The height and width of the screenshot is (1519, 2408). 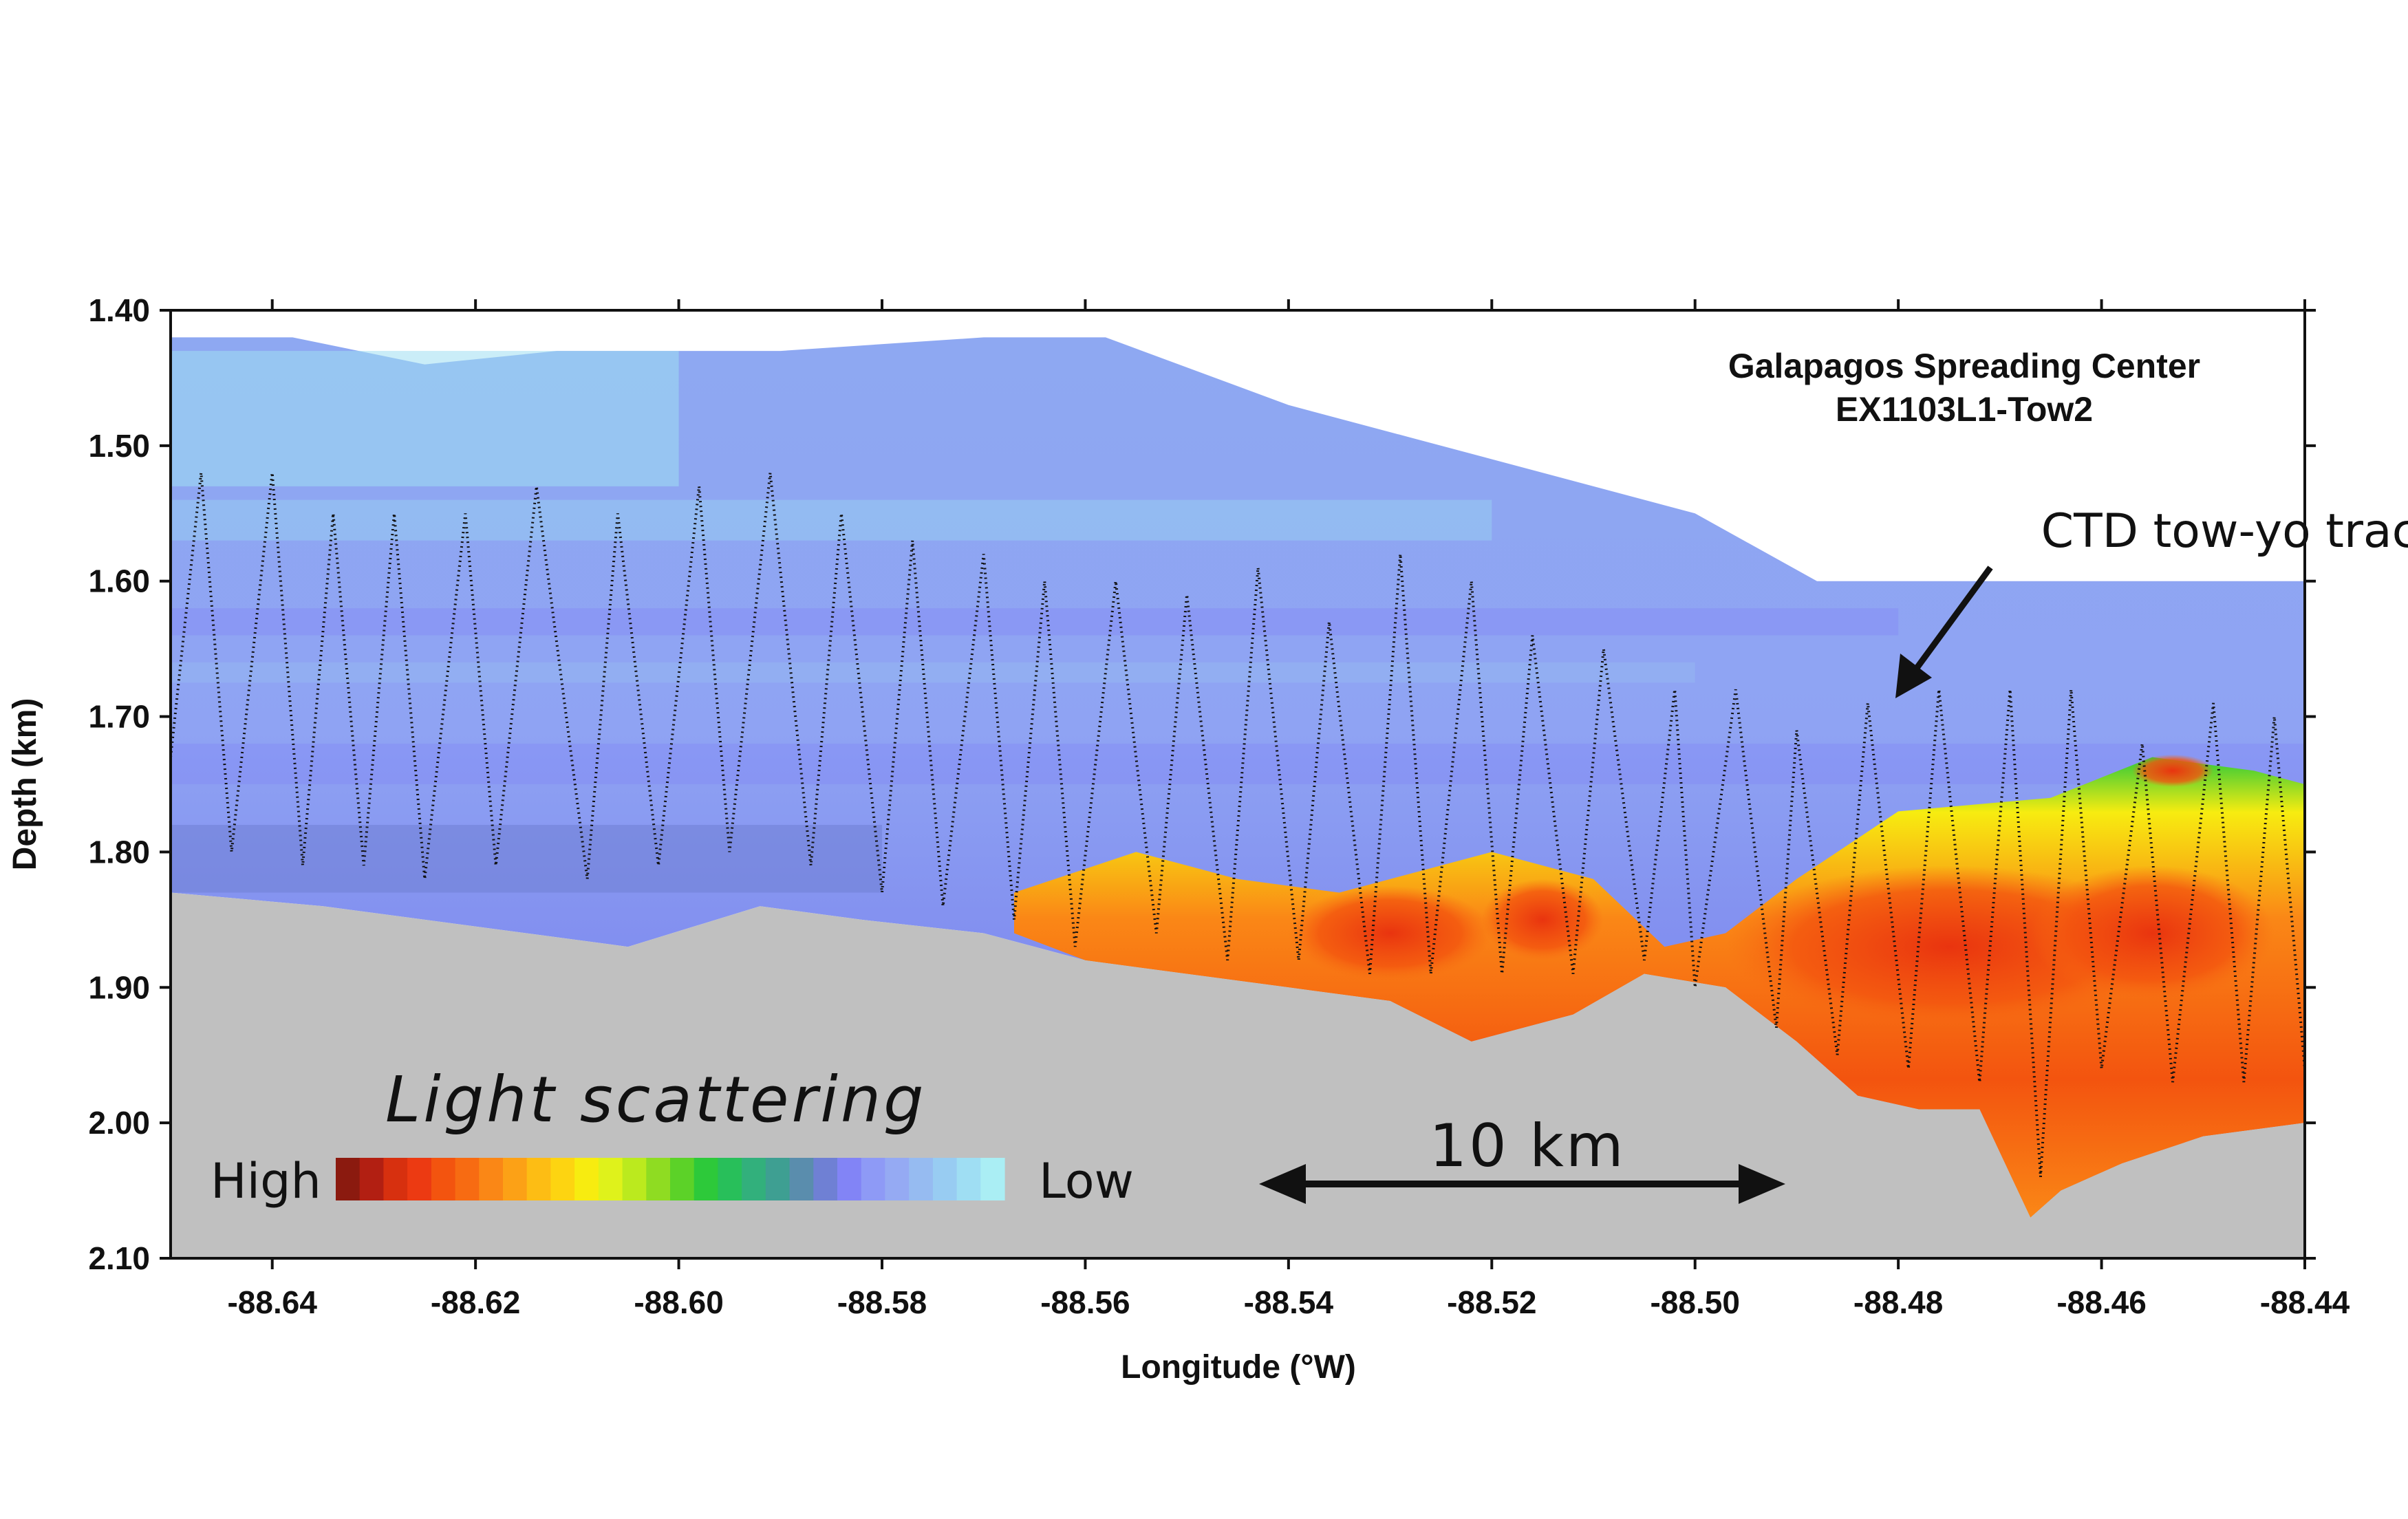 What do you see at coordinates (119, 987) in the screenshot?
I see `y-tick-label: 1.90` at bounding box center [119, 987].